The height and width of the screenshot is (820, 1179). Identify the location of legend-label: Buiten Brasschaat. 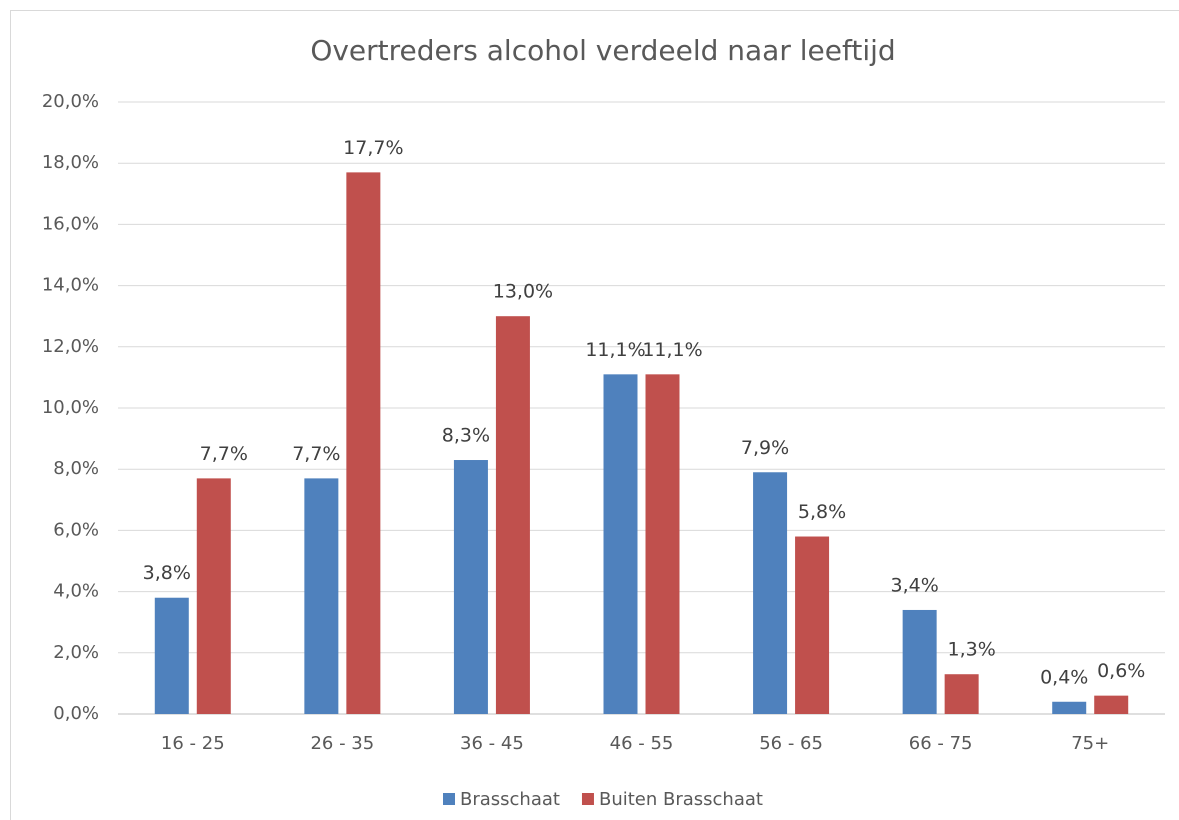
(681, 799).